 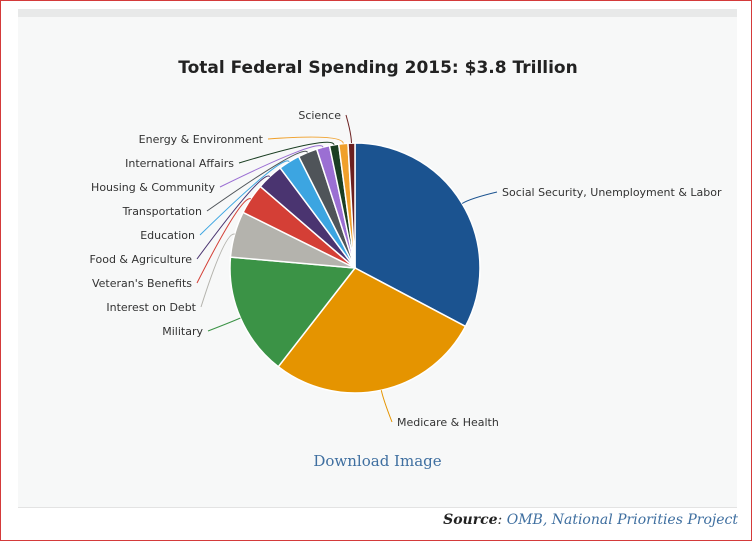 I want to click on slice-label-housing-community: Housing & Community, so click(x=153, y=187).